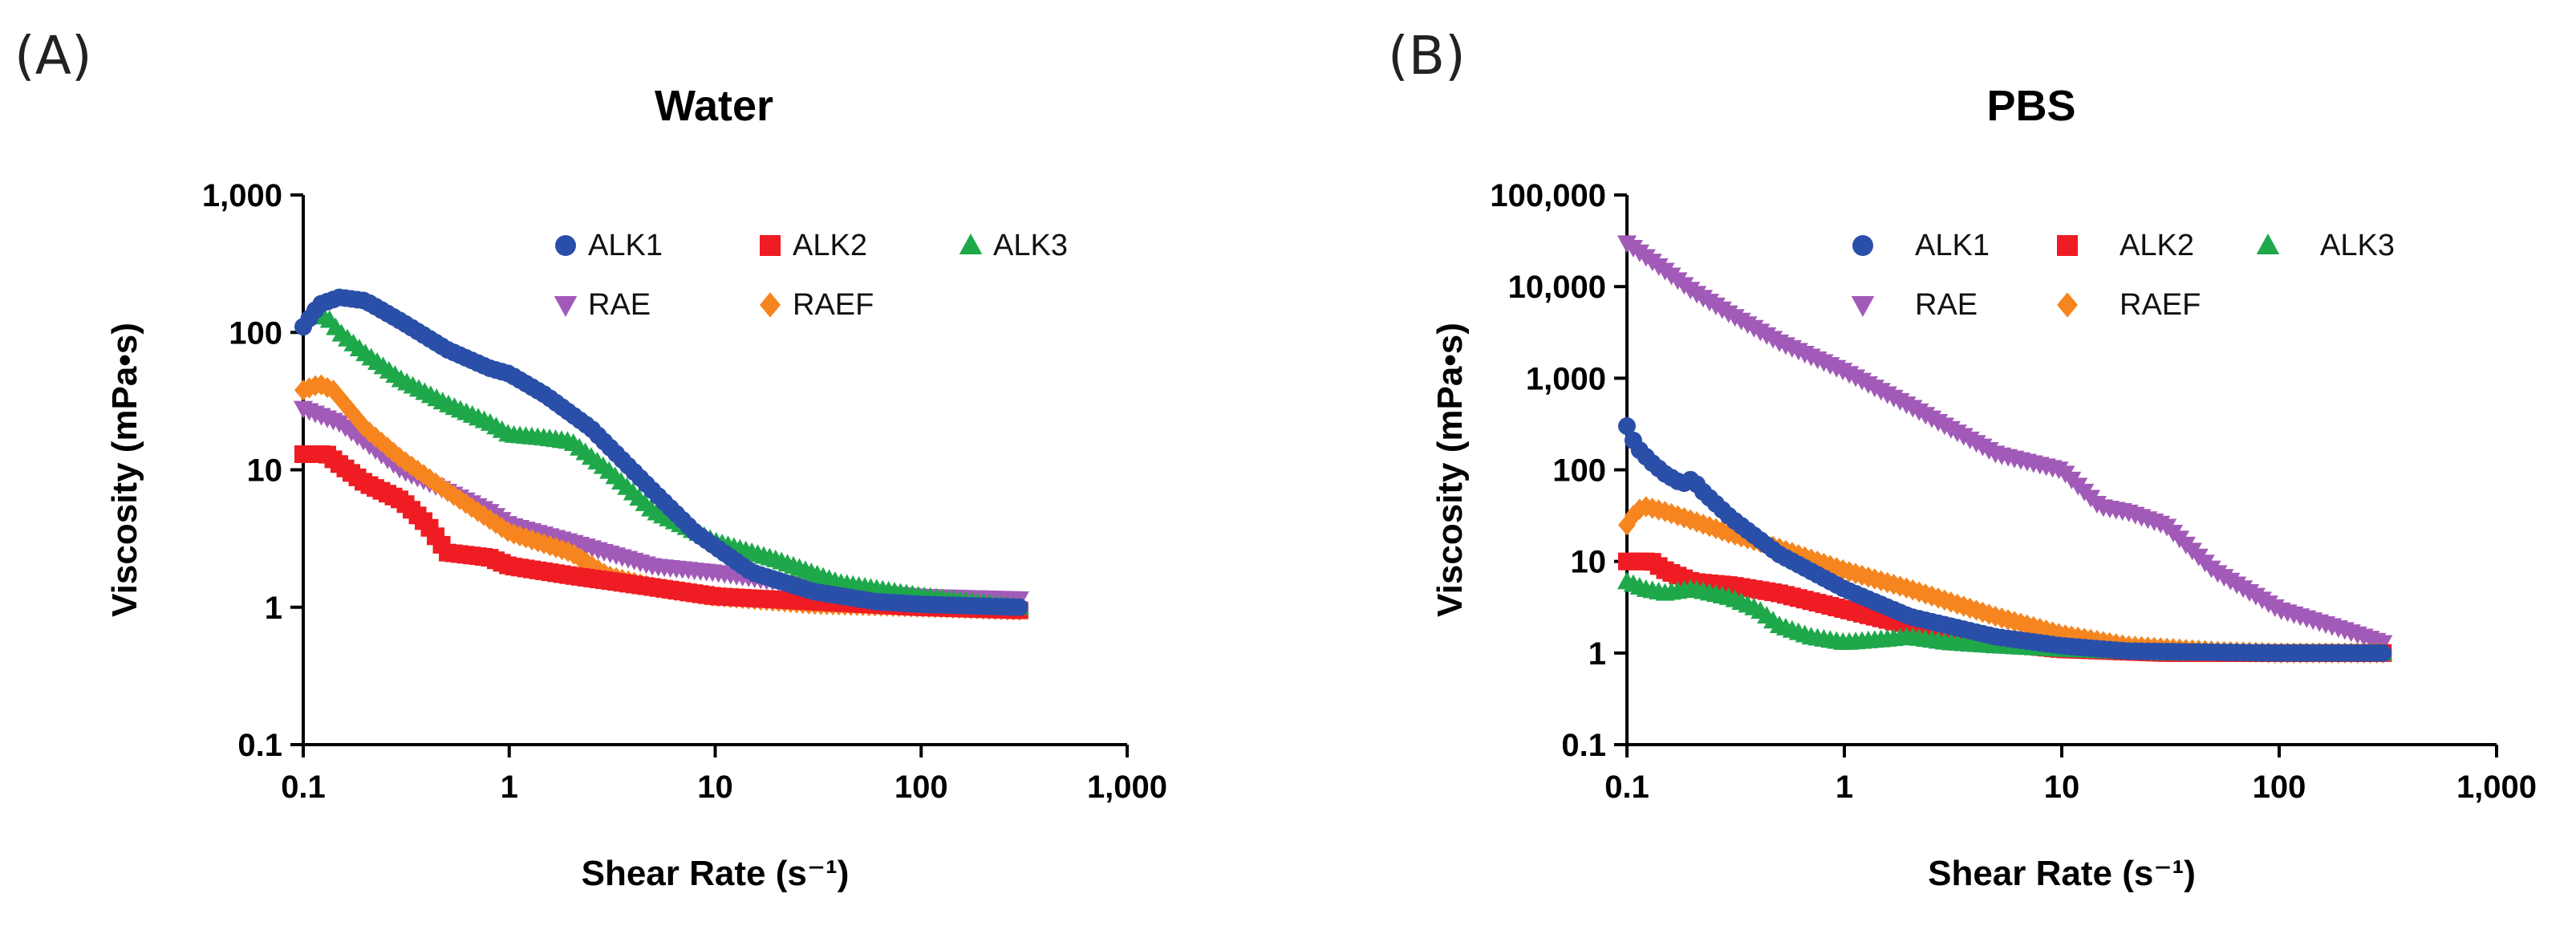 This screenshot has width=2576, height=926. What do you see at coordinates (53, 56) in the screenshot?
I see `panel-label: (A)` at bounding box center [53, 56].